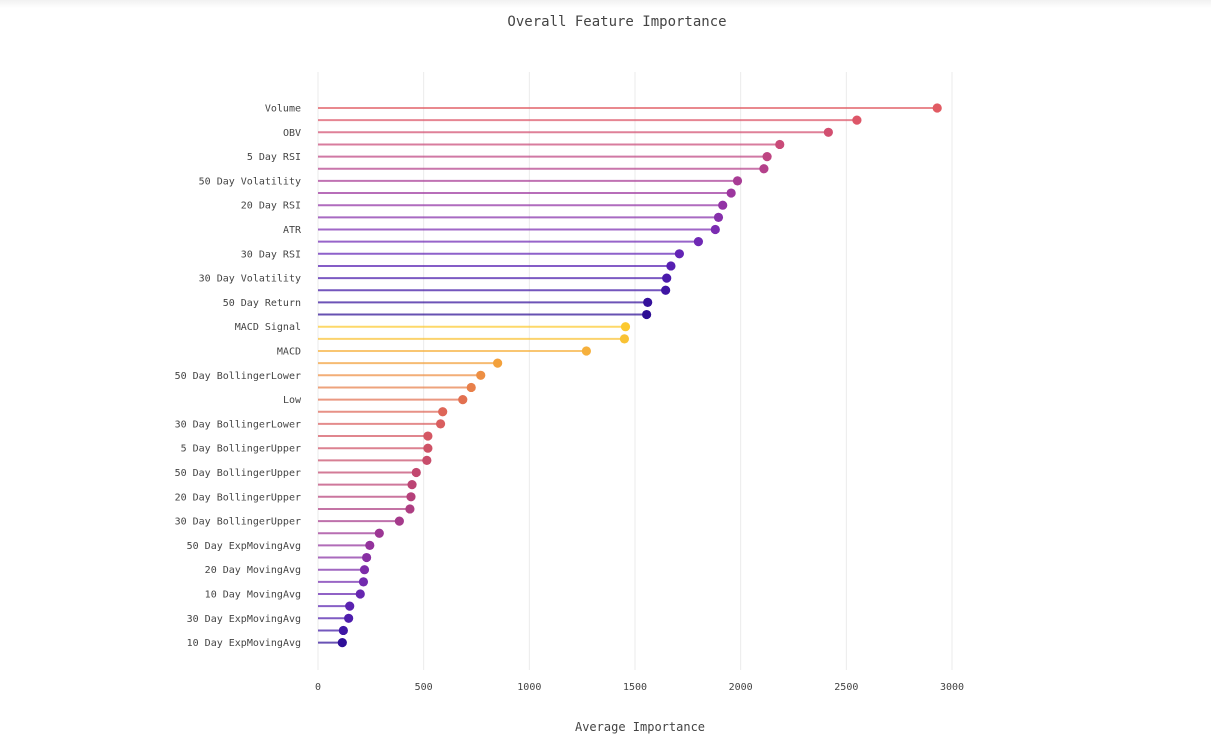 The height and width of the screenshot is (749, 1211). Describe the element at coordinates (616, 22) in the screenshot. I see `chart-title: Overall Feature Importance` at that location.